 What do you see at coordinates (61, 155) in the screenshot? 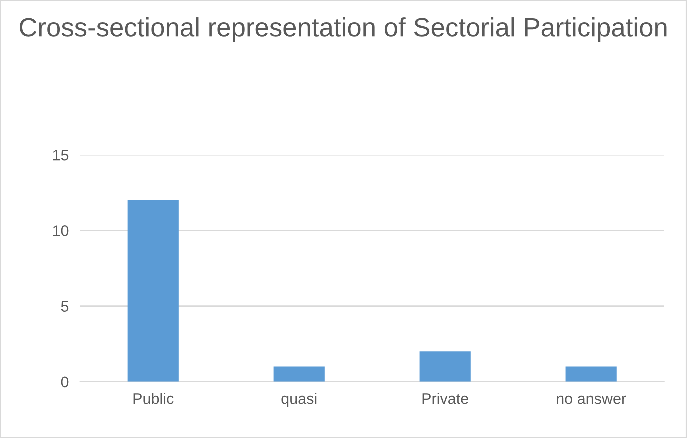
I see `y-tick-label: 15` at bounding box center [61, 155].